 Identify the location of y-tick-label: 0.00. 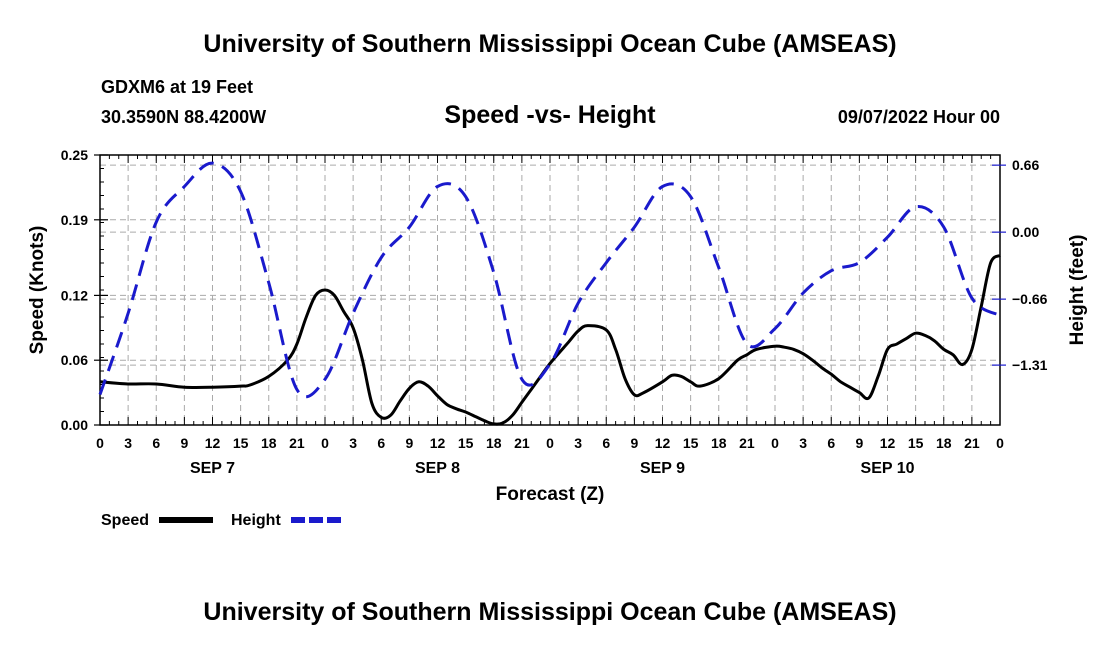
(74, 425).